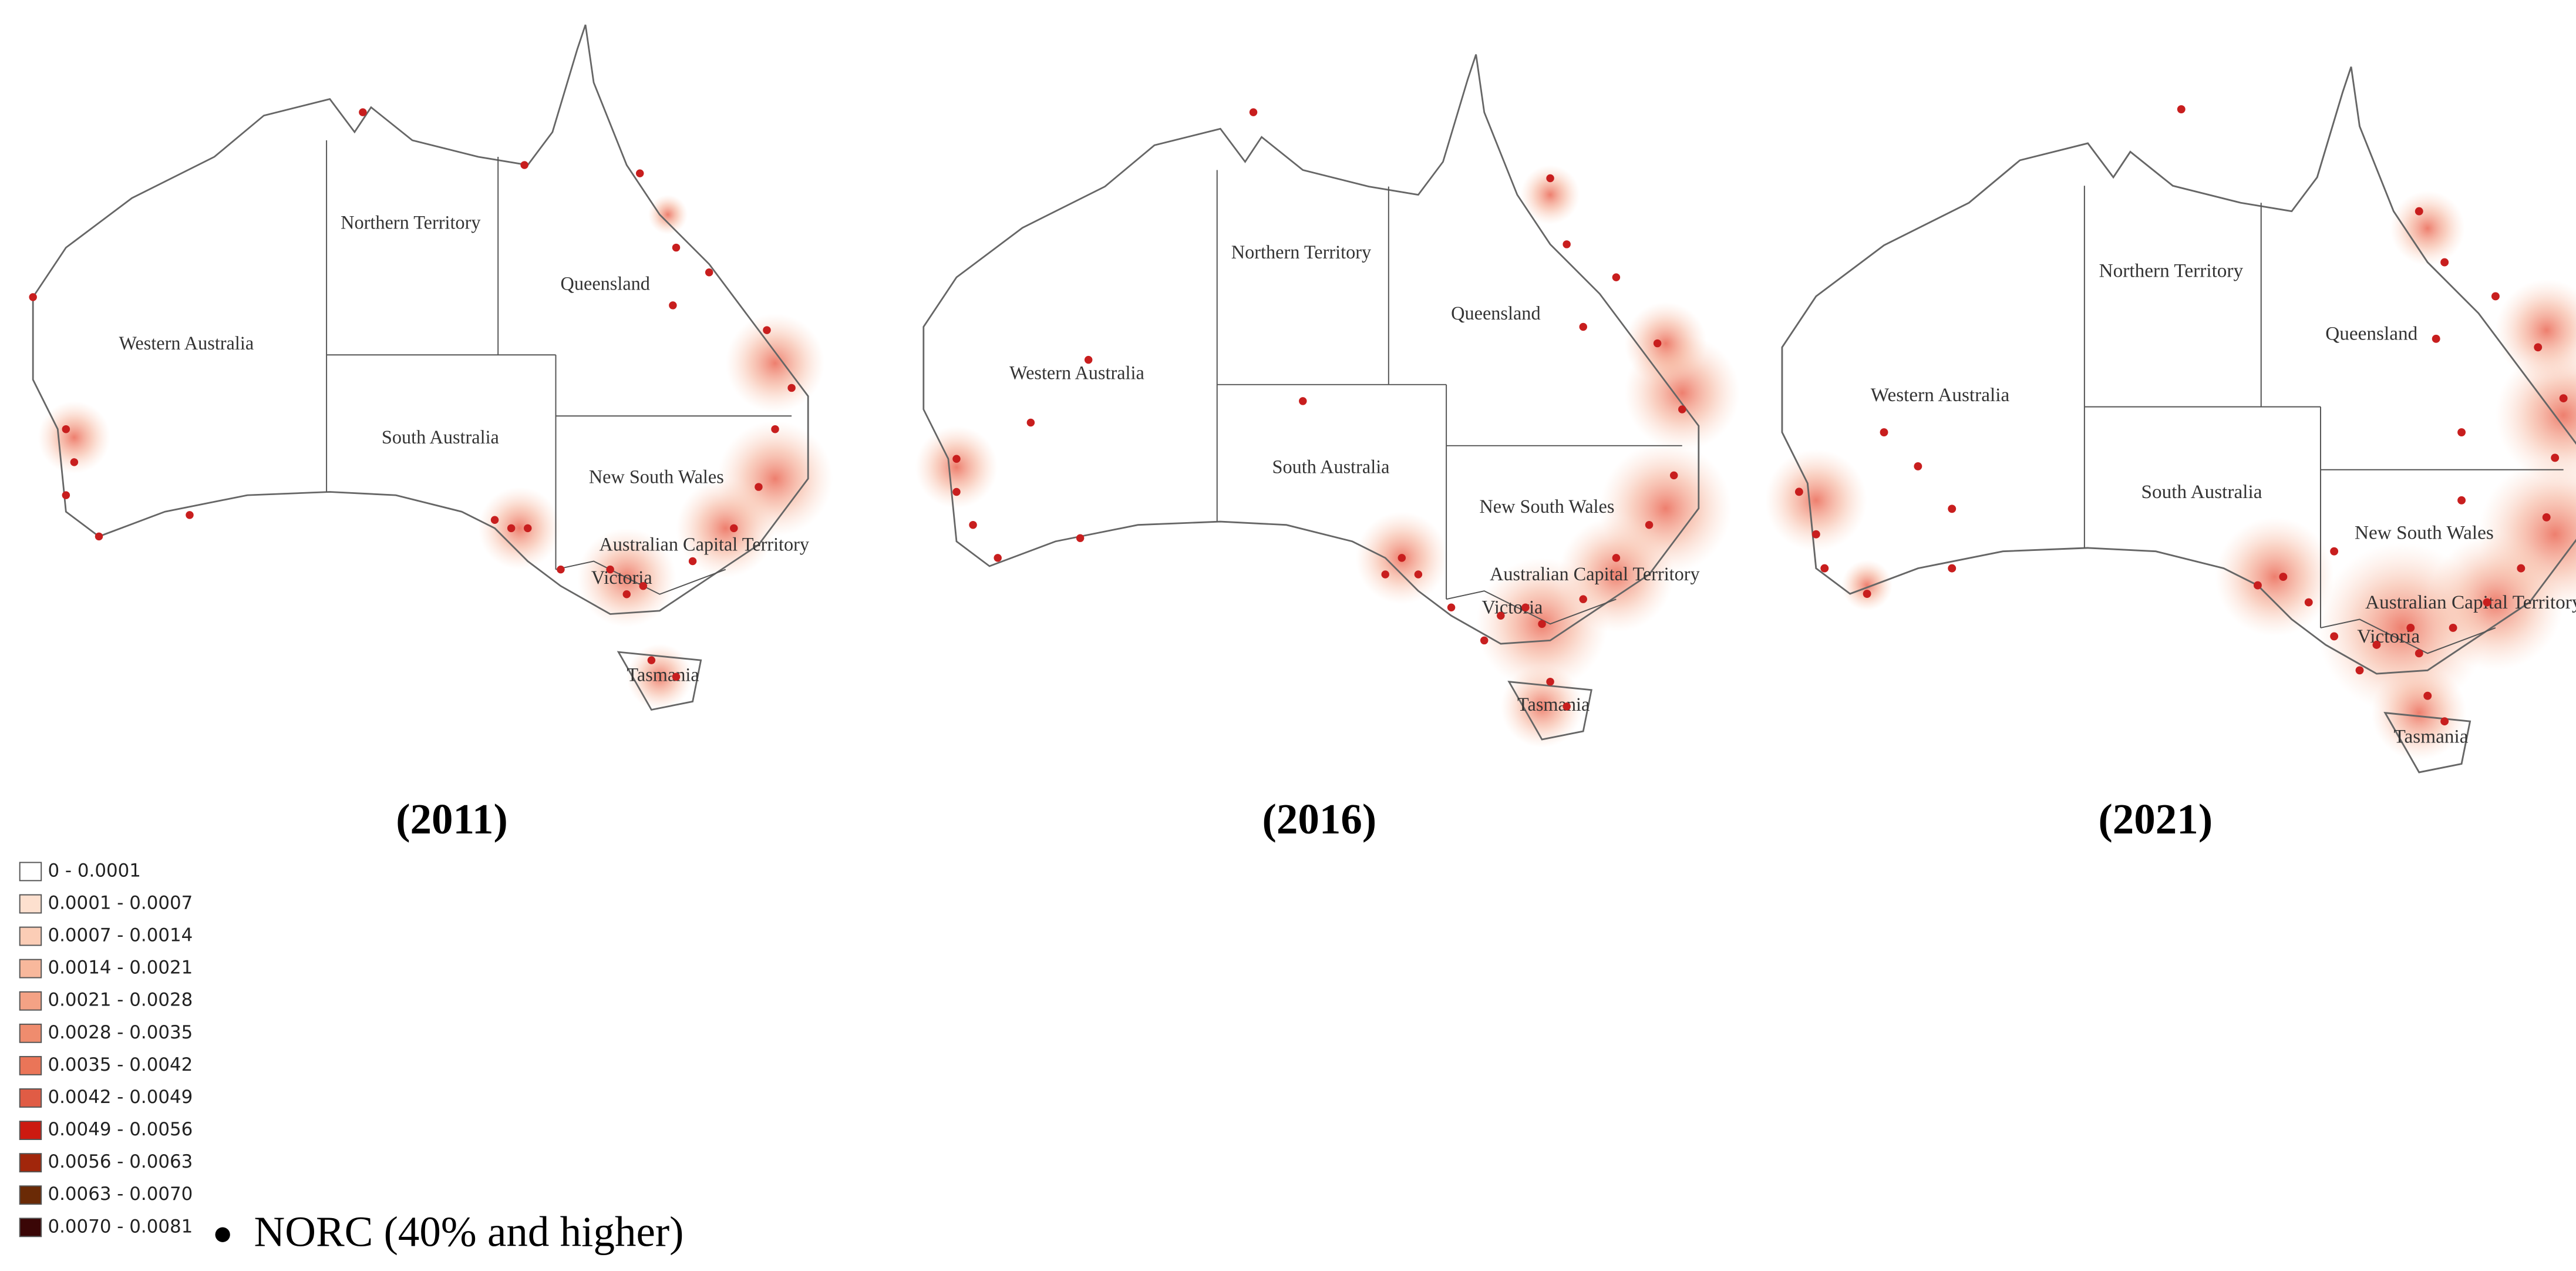  Describe the element at coordinates (94, 871) in the screenshot. I see `legend-label: 0 - 0.0001` at that location.